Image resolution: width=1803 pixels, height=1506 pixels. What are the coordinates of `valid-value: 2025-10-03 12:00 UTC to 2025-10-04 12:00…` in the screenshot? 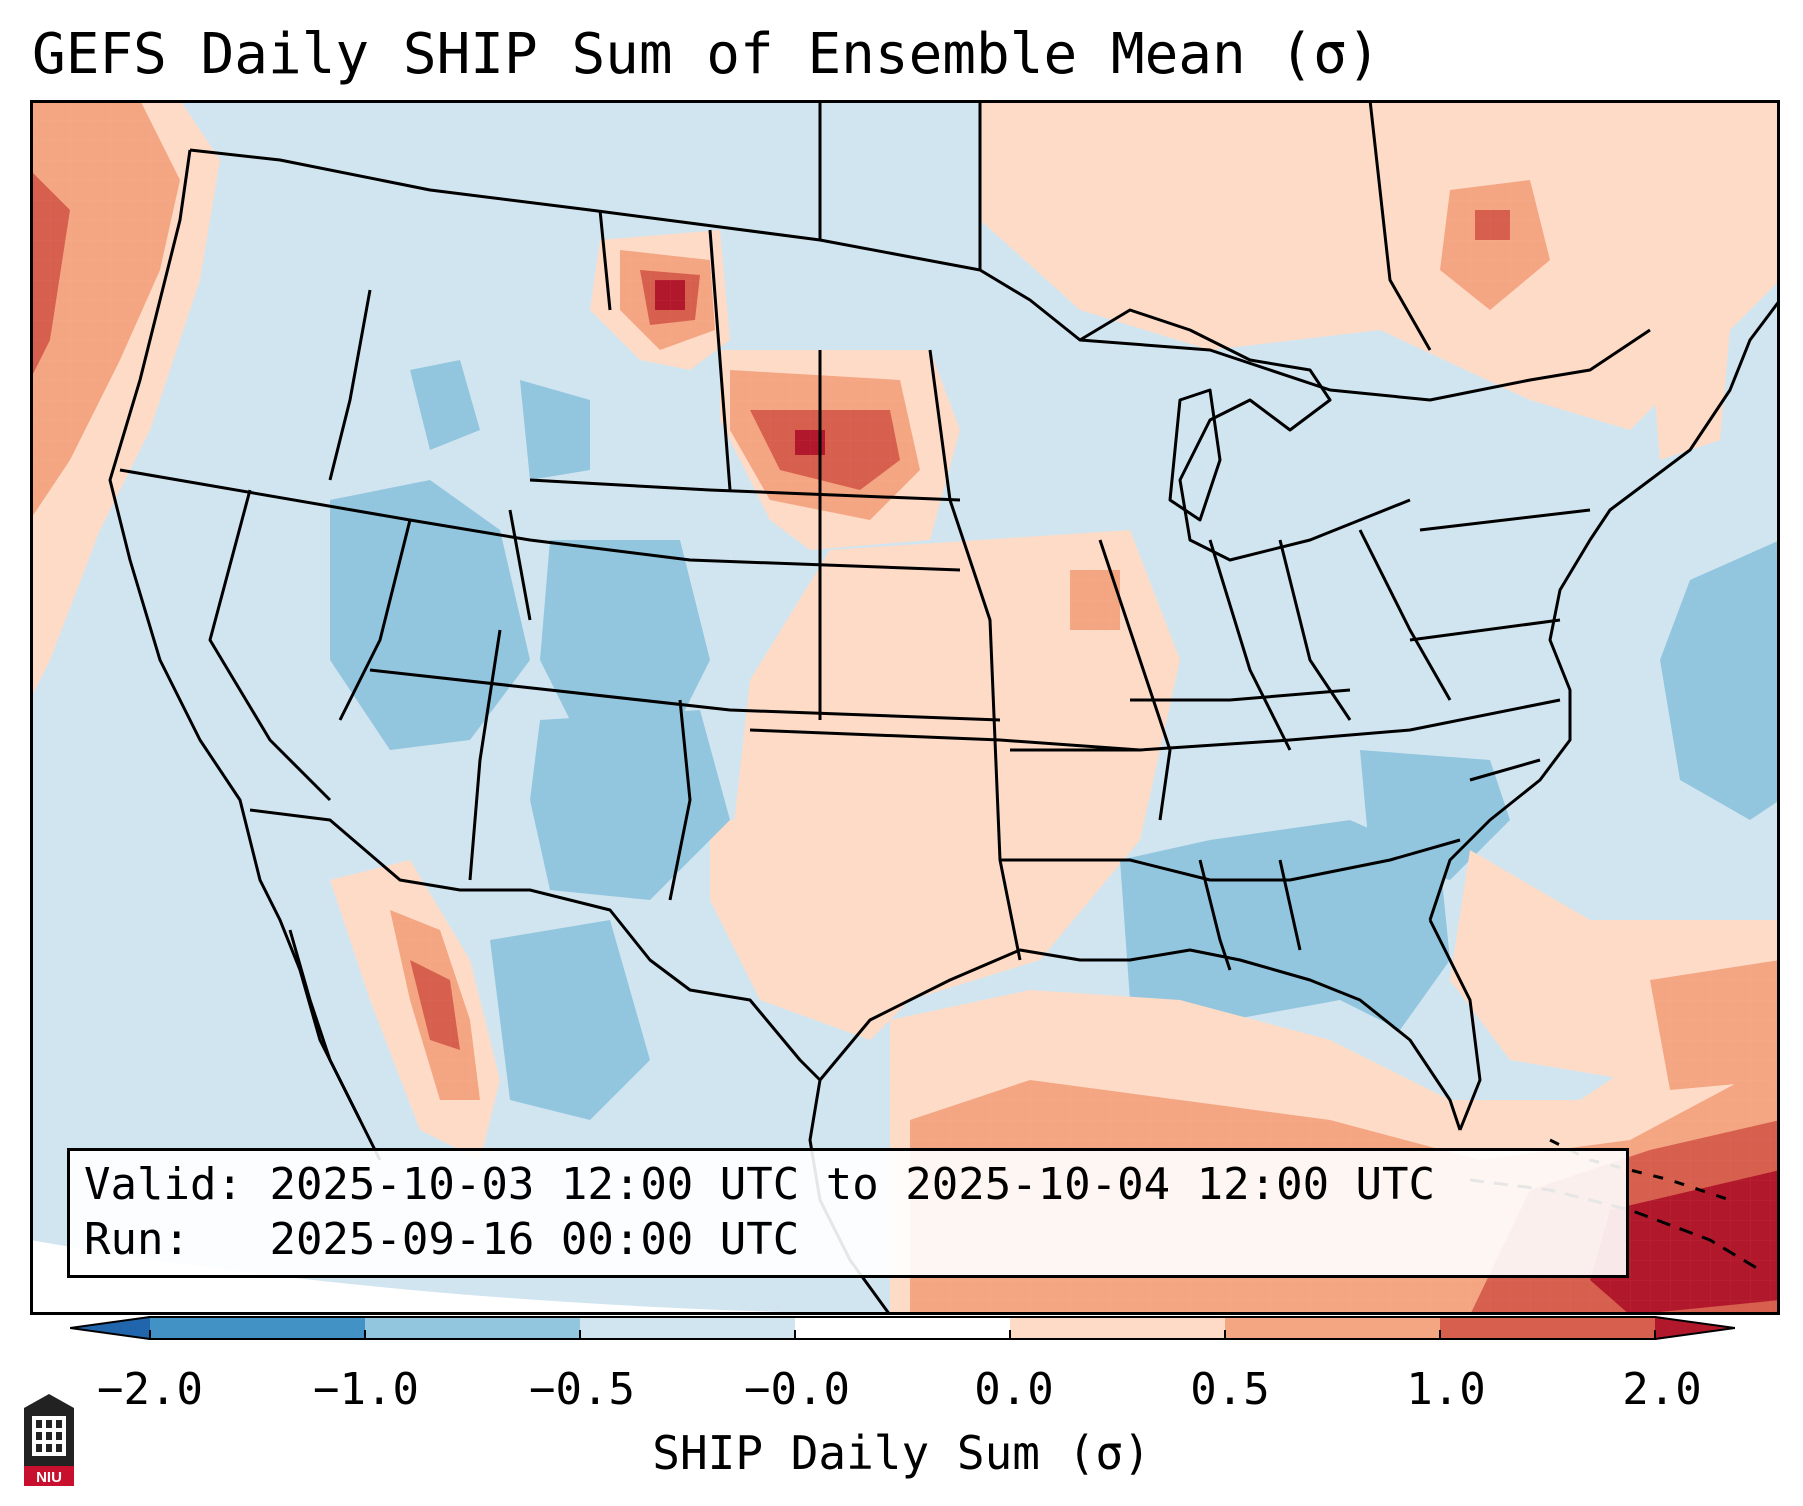 It's located at (852, 1184).